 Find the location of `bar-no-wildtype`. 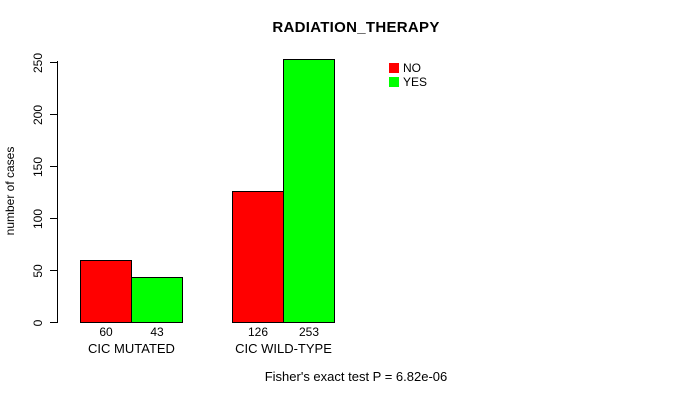

bar-no-wildtype is located at coordinates (258, 257).